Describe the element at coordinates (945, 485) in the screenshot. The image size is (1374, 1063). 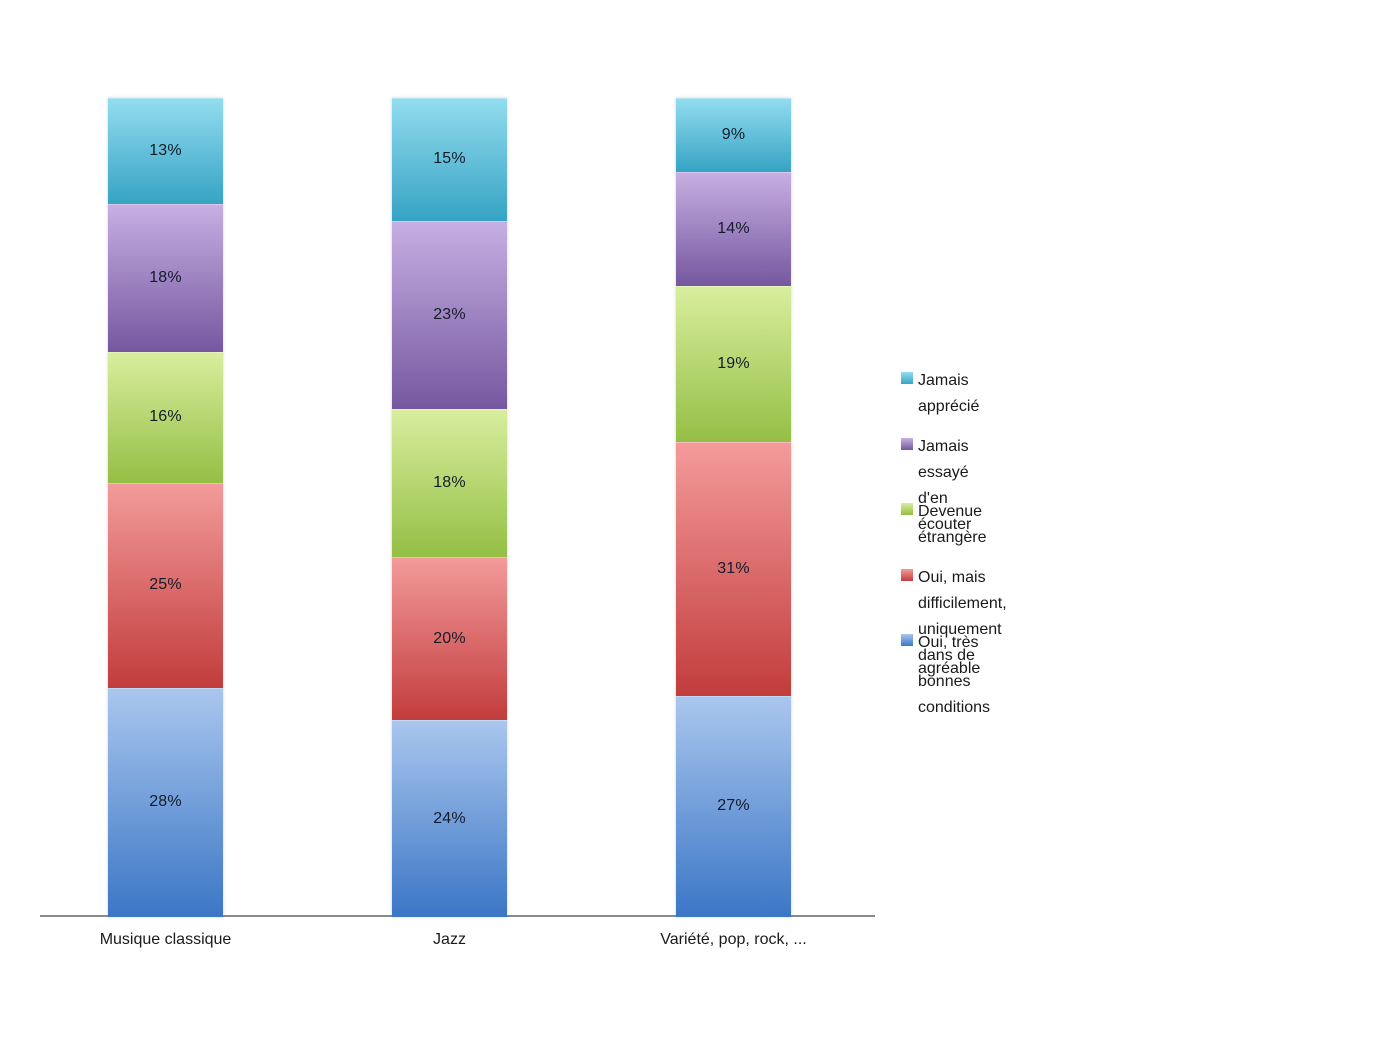
I see `legend-label: Jamais essayé d'en écouter` at that location.